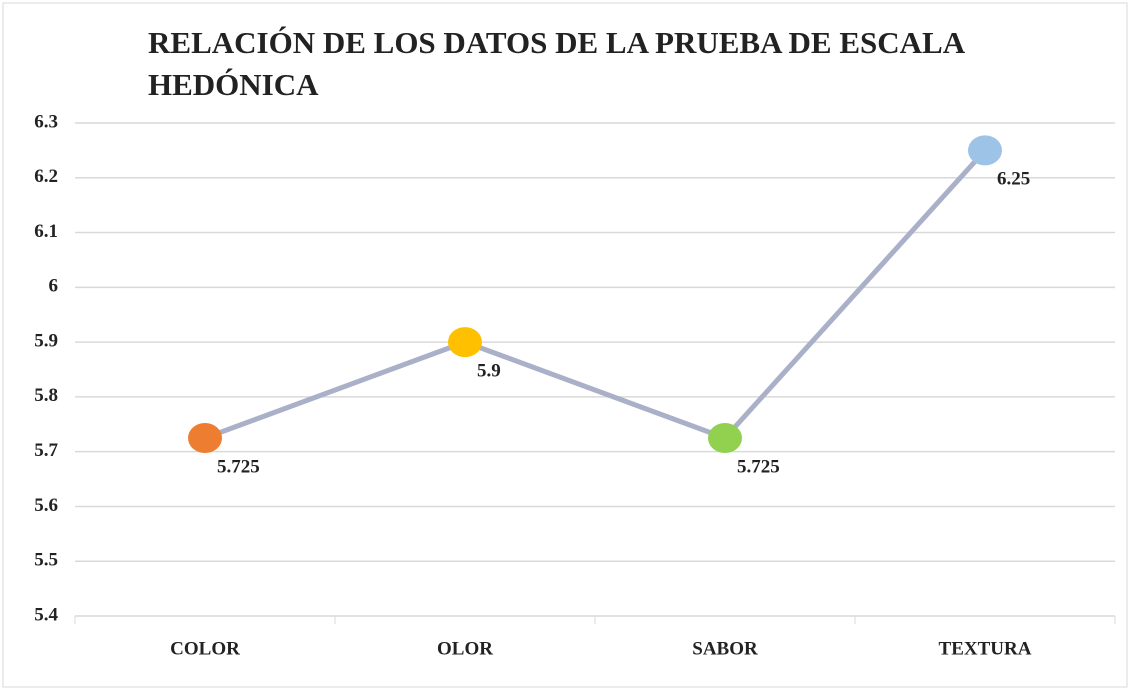 This screenshot has height=691, width=1131. What do you see at coordinates (985, 648) in the screenshot?
I see `x-tick-label: TEXTURA` at bounding box center [985, 648].